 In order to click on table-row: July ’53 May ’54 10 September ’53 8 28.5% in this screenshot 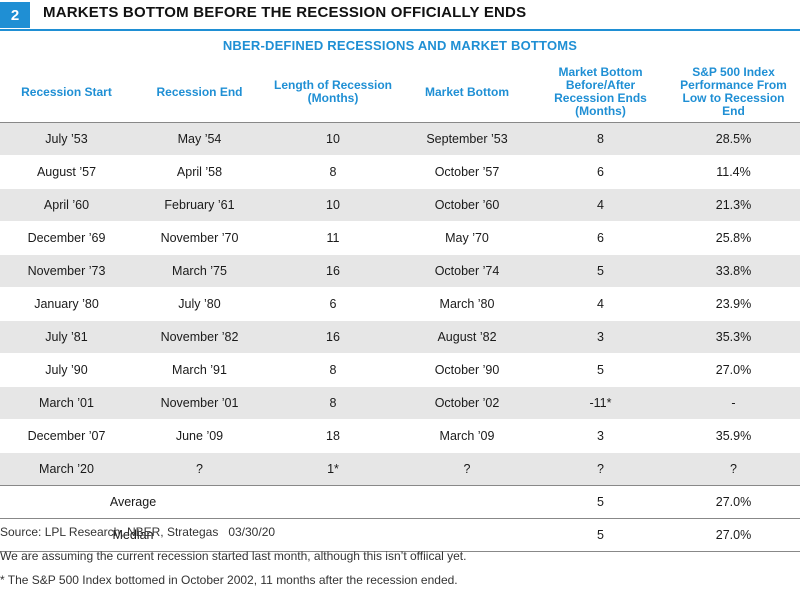, I will do `click(400, 139)`.